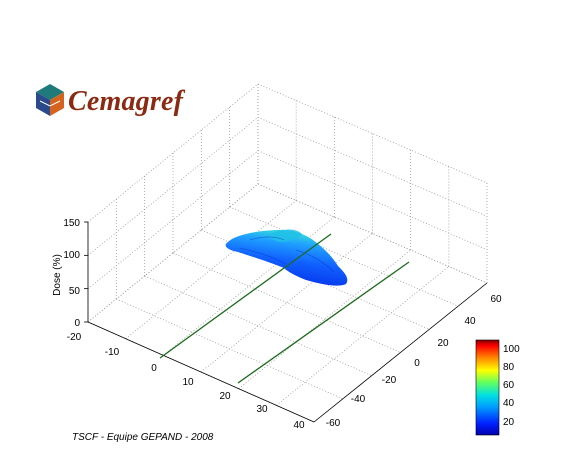 The width and height of the screenshot is (580, 476). Describe the element at coordinates (74, 337) in the screenshot. I see `x-tick: -20` at that location.